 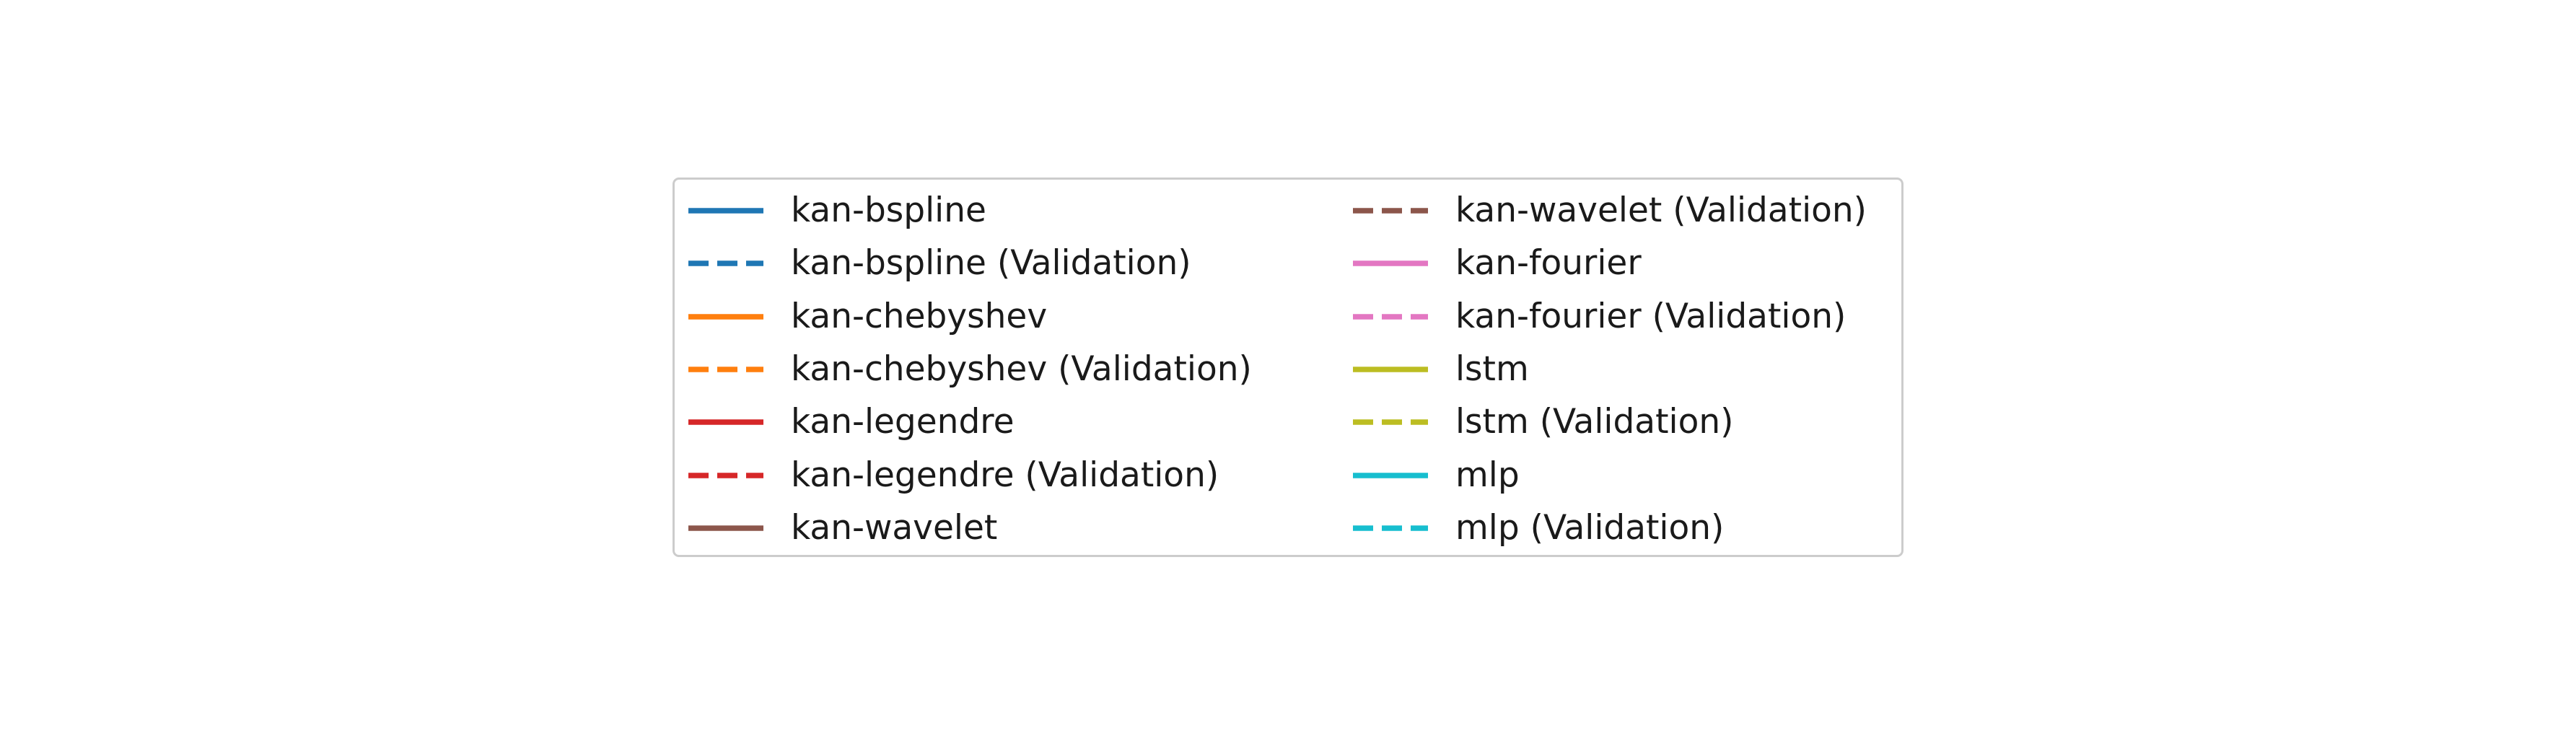 What do you see at coordinates (1492, 369) in the screenshot?
I see `legend-label: lstm` at bounding box center [1492, 369].